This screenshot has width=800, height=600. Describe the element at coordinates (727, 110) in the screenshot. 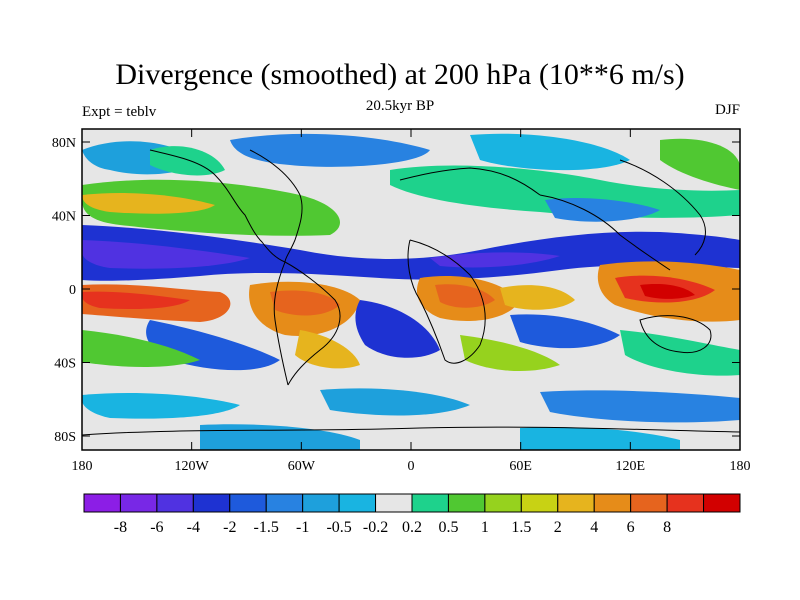

I see `season-label: DJF` at that location.